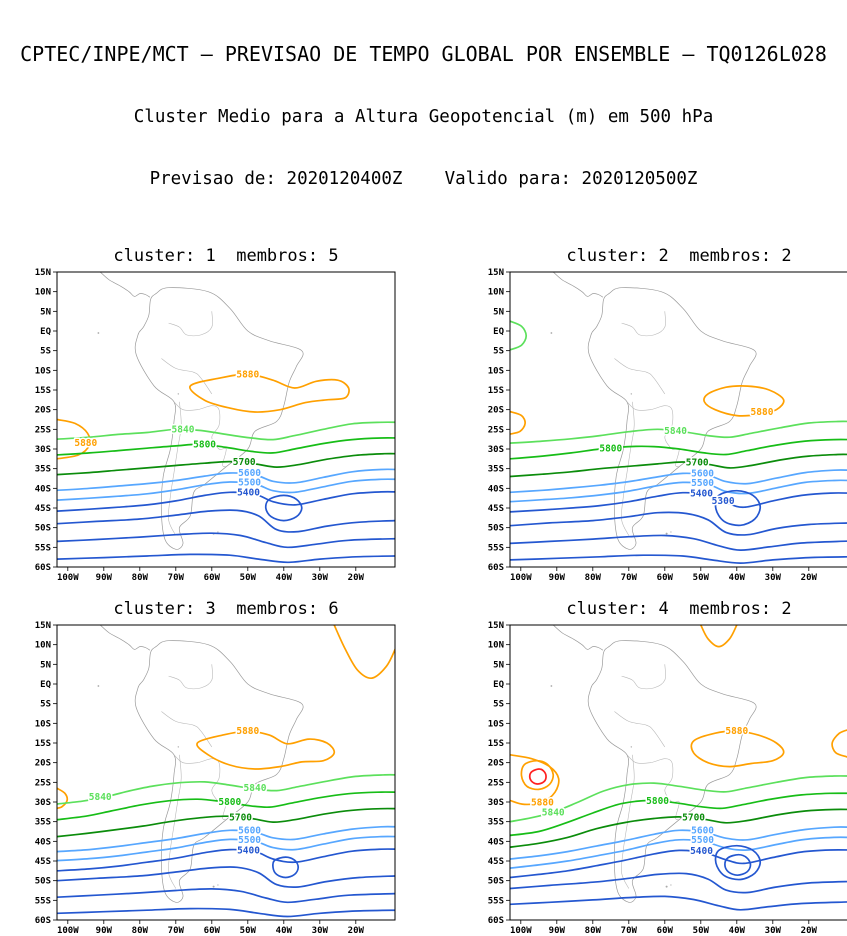 The image size is (847, 936). I want to click on lon-tick-label: 100W, so click(68, 931).